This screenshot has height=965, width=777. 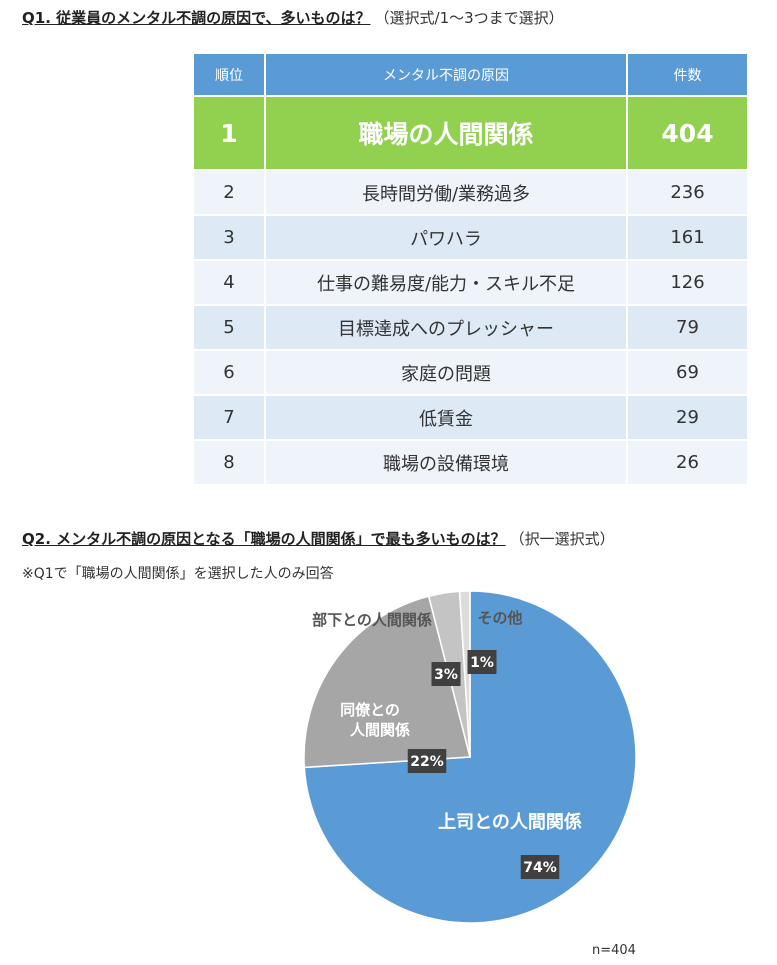 What do you see at coordinates (687, 236) in the screenshot?
I see `count-cell: 161` at bounding box center [687, 236].